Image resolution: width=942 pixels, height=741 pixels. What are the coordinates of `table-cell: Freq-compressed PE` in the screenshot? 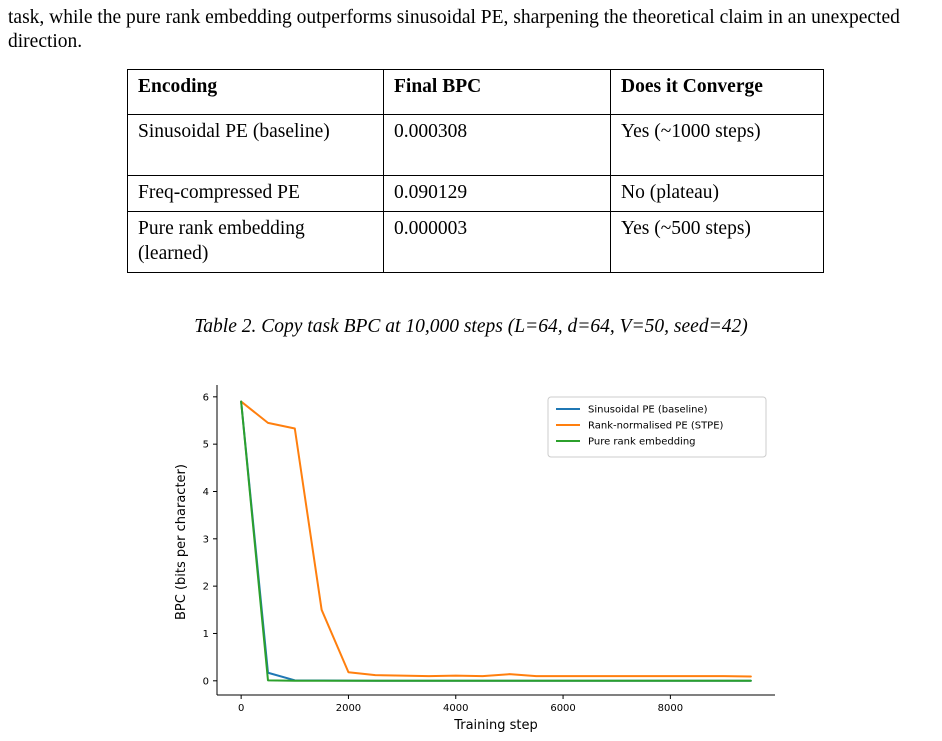 It's located at (255, 193).